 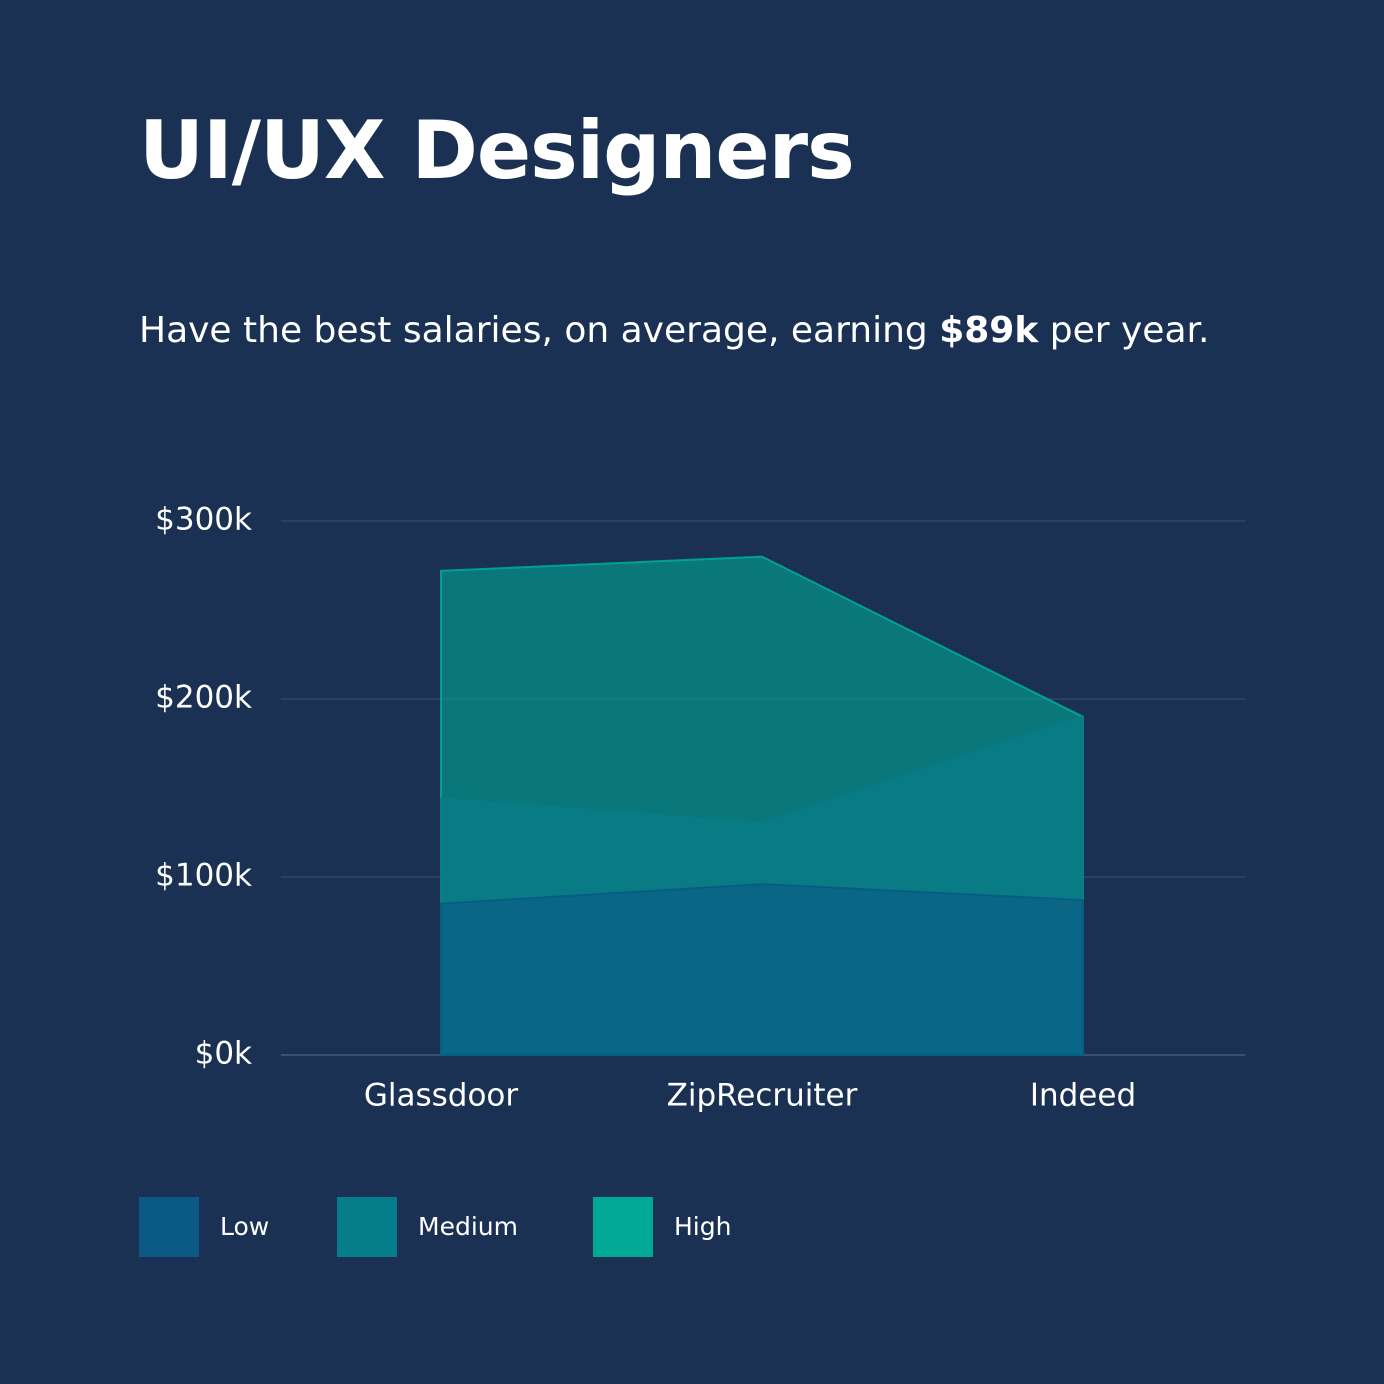 I want to click on x-tick-label: Glassdoor, so click(x=441, y=1096).